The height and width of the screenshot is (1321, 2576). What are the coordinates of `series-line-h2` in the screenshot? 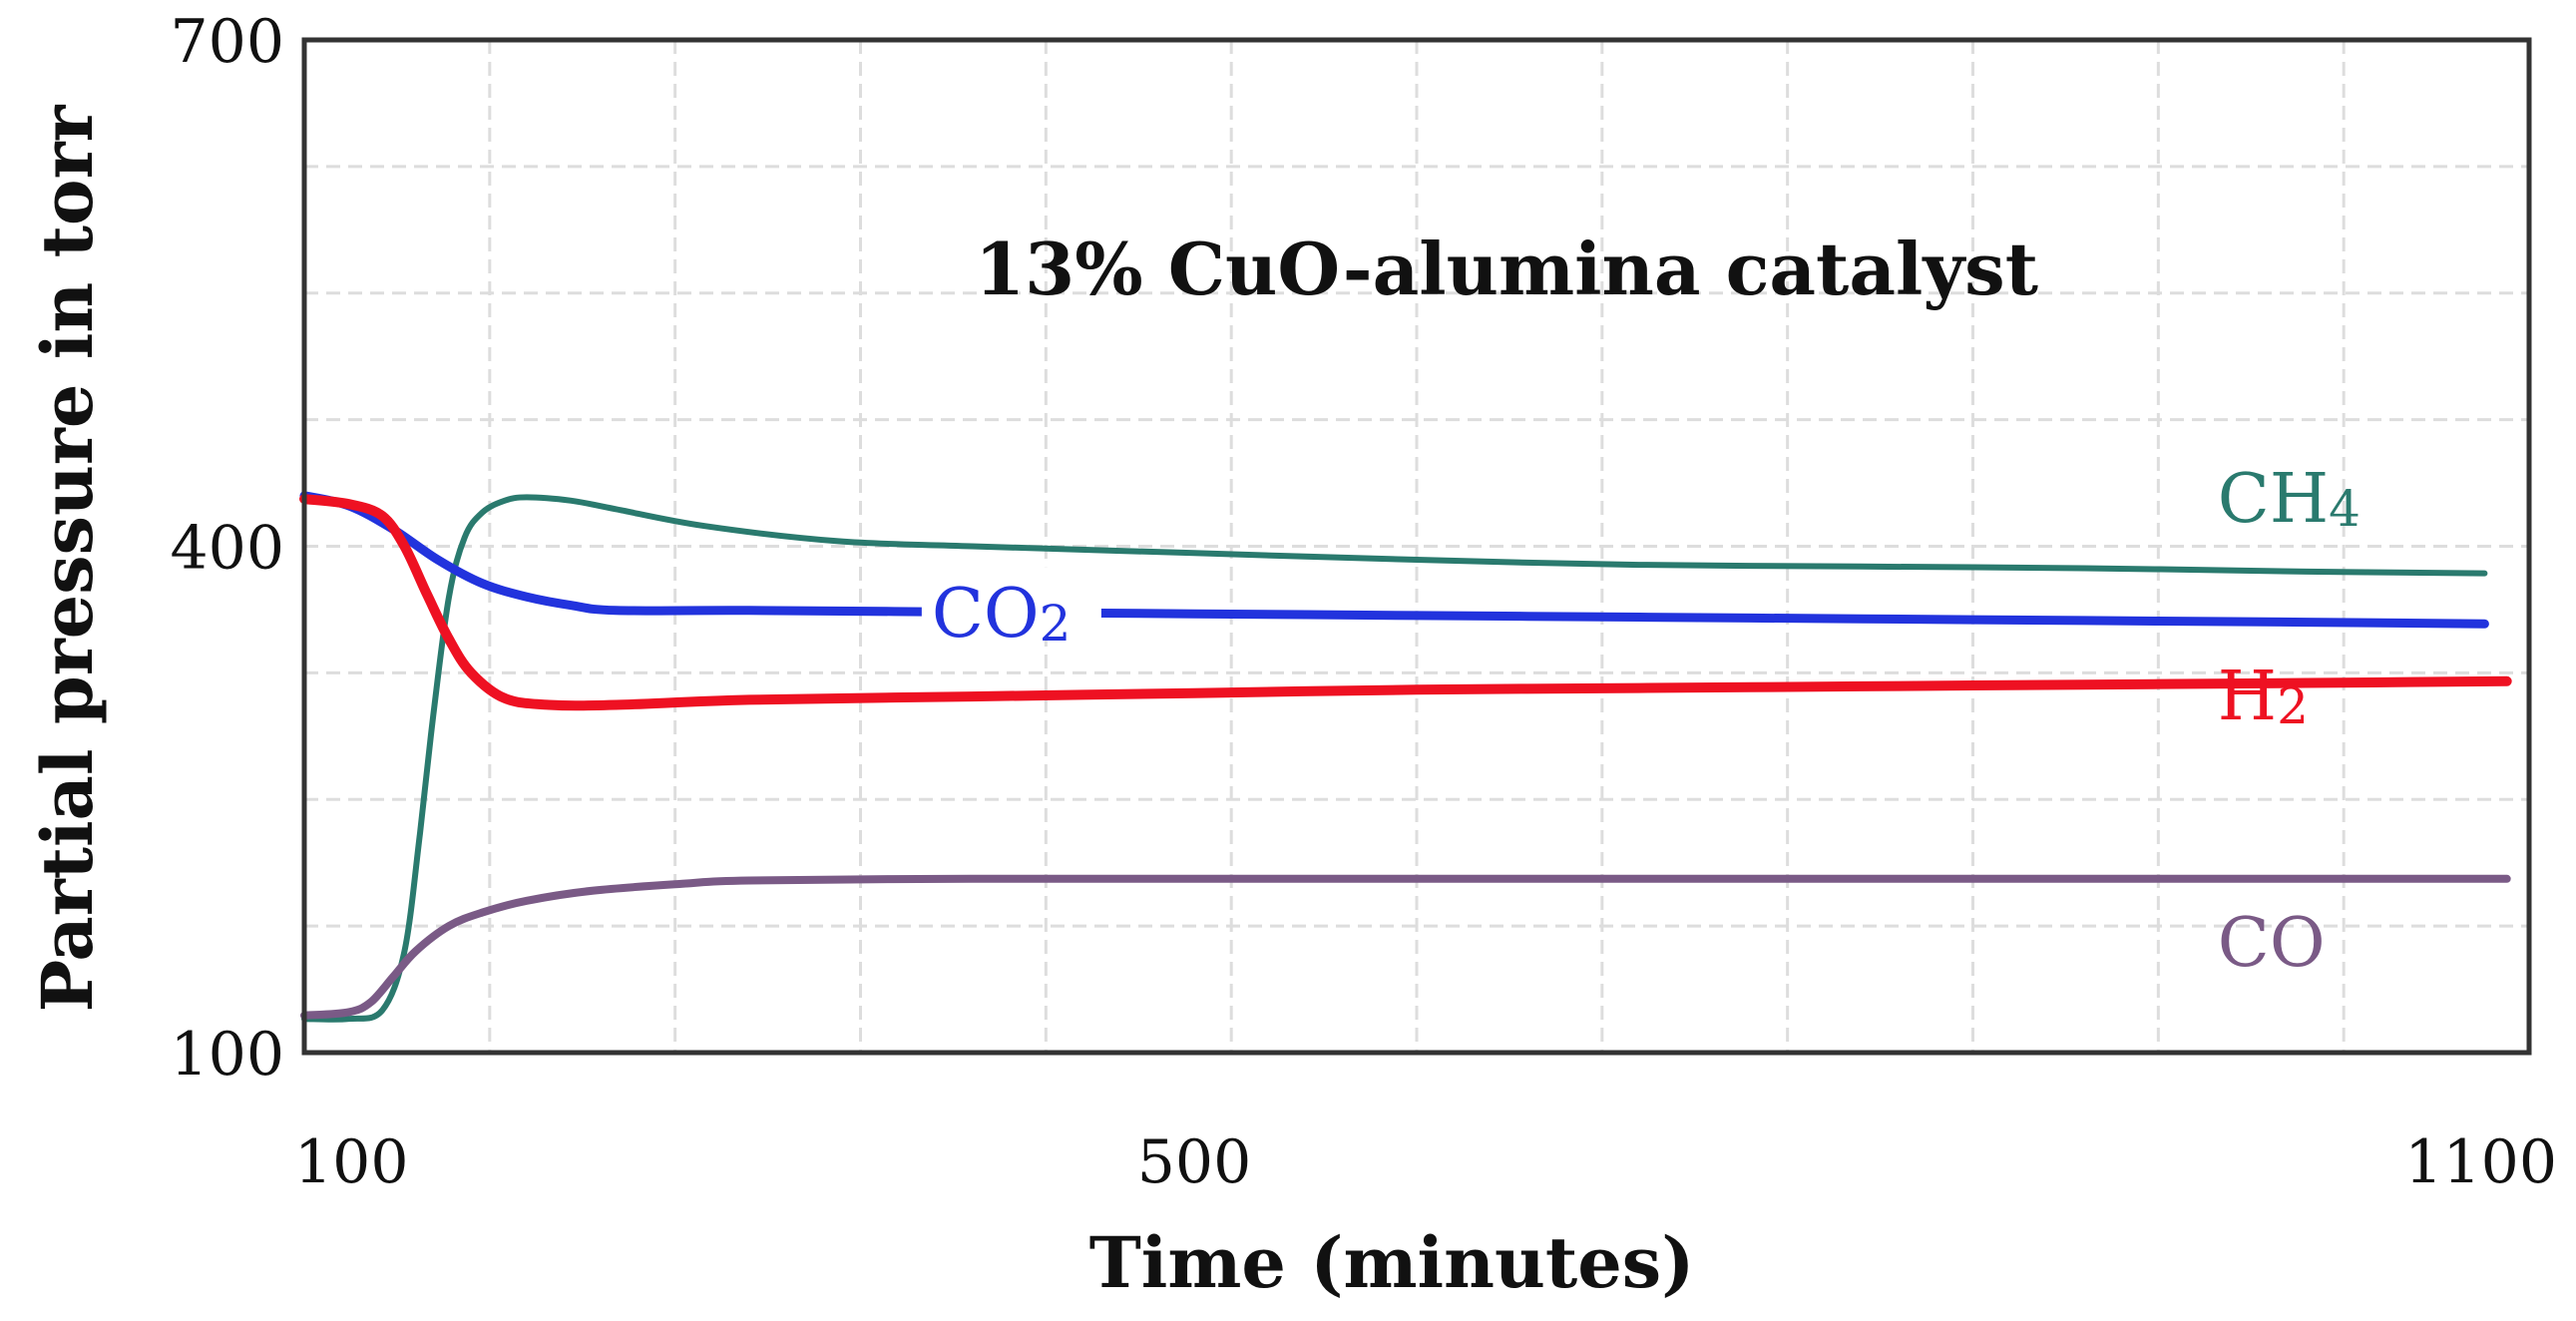 It's located at (1405, 602).